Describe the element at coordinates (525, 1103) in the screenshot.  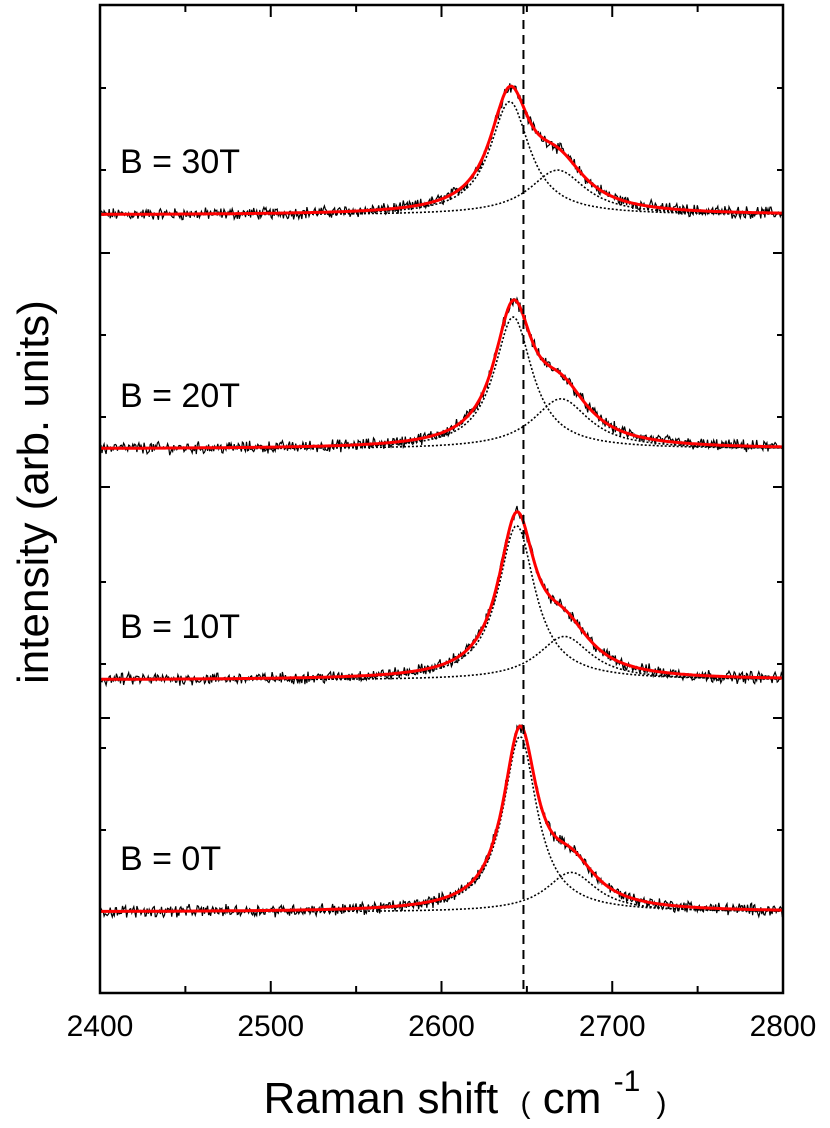
I see `x-axis-unit-open: (` at that location.